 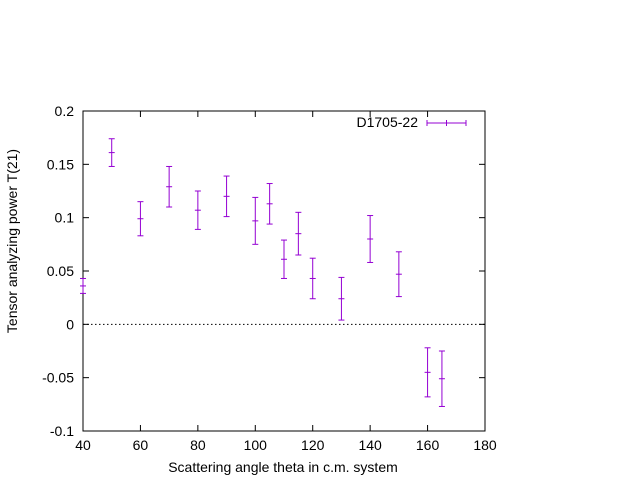 What do you see at coordinates (428, 445) in the screenshot?
I see `x-tick-label: 160` at bounding box center [428, 445].